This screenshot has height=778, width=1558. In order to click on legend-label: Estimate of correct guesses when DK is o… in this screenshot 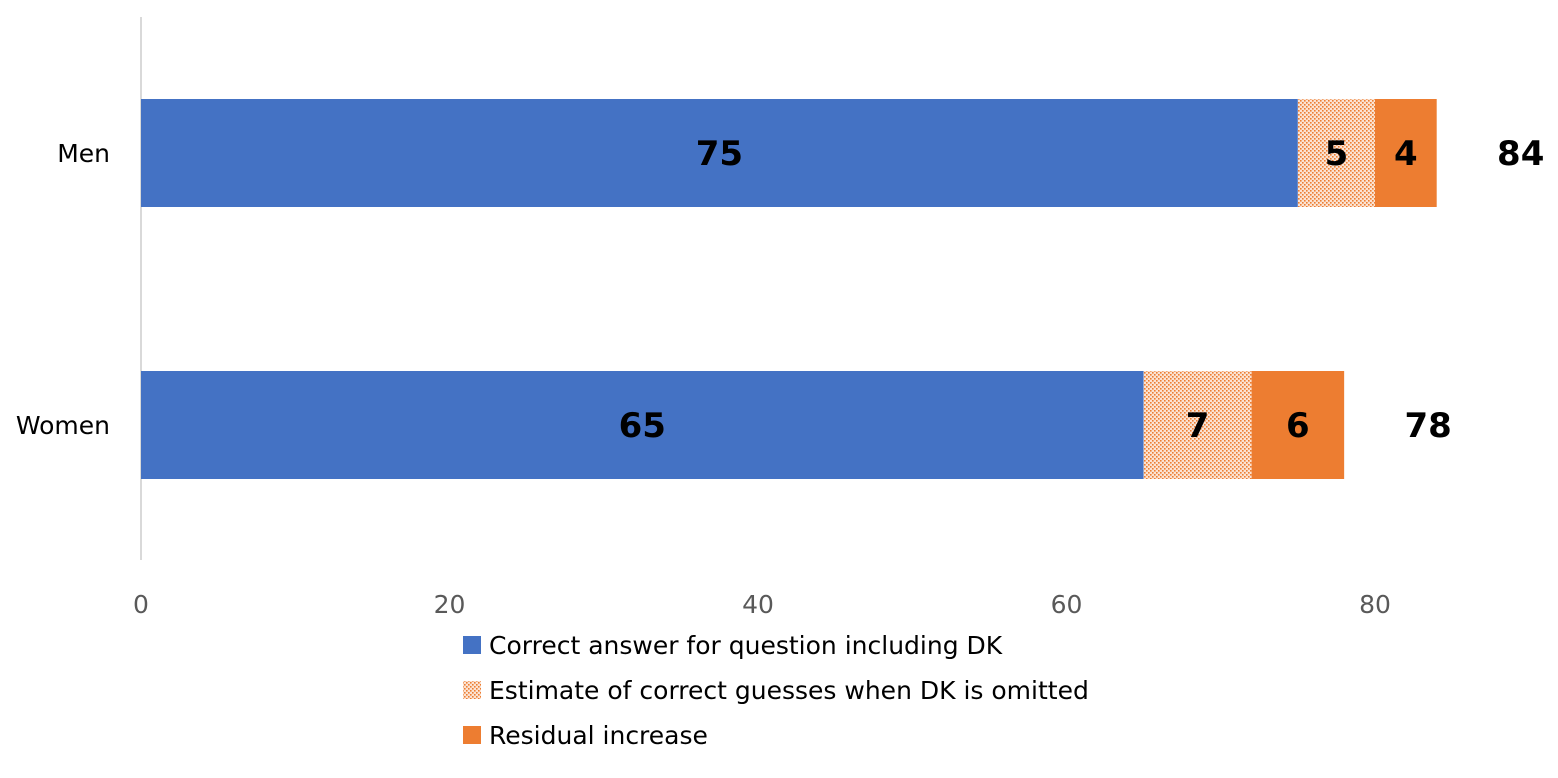, I will do `click(789, 690)`.